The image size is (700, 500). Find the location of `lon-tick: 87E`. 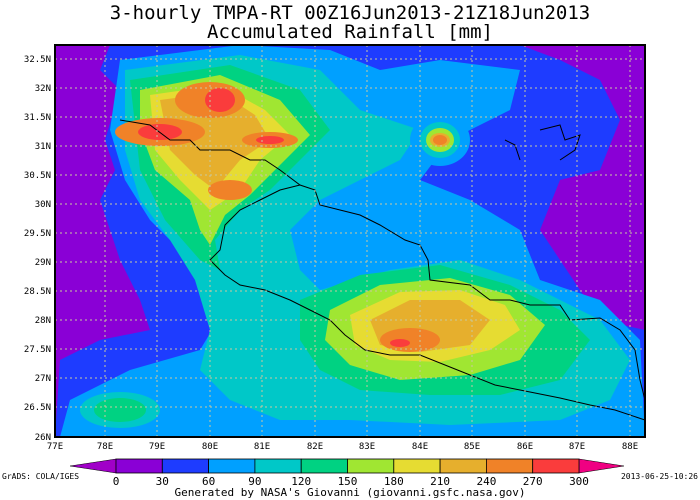

lon-tick: 87E is located at coordinates (577, 447).